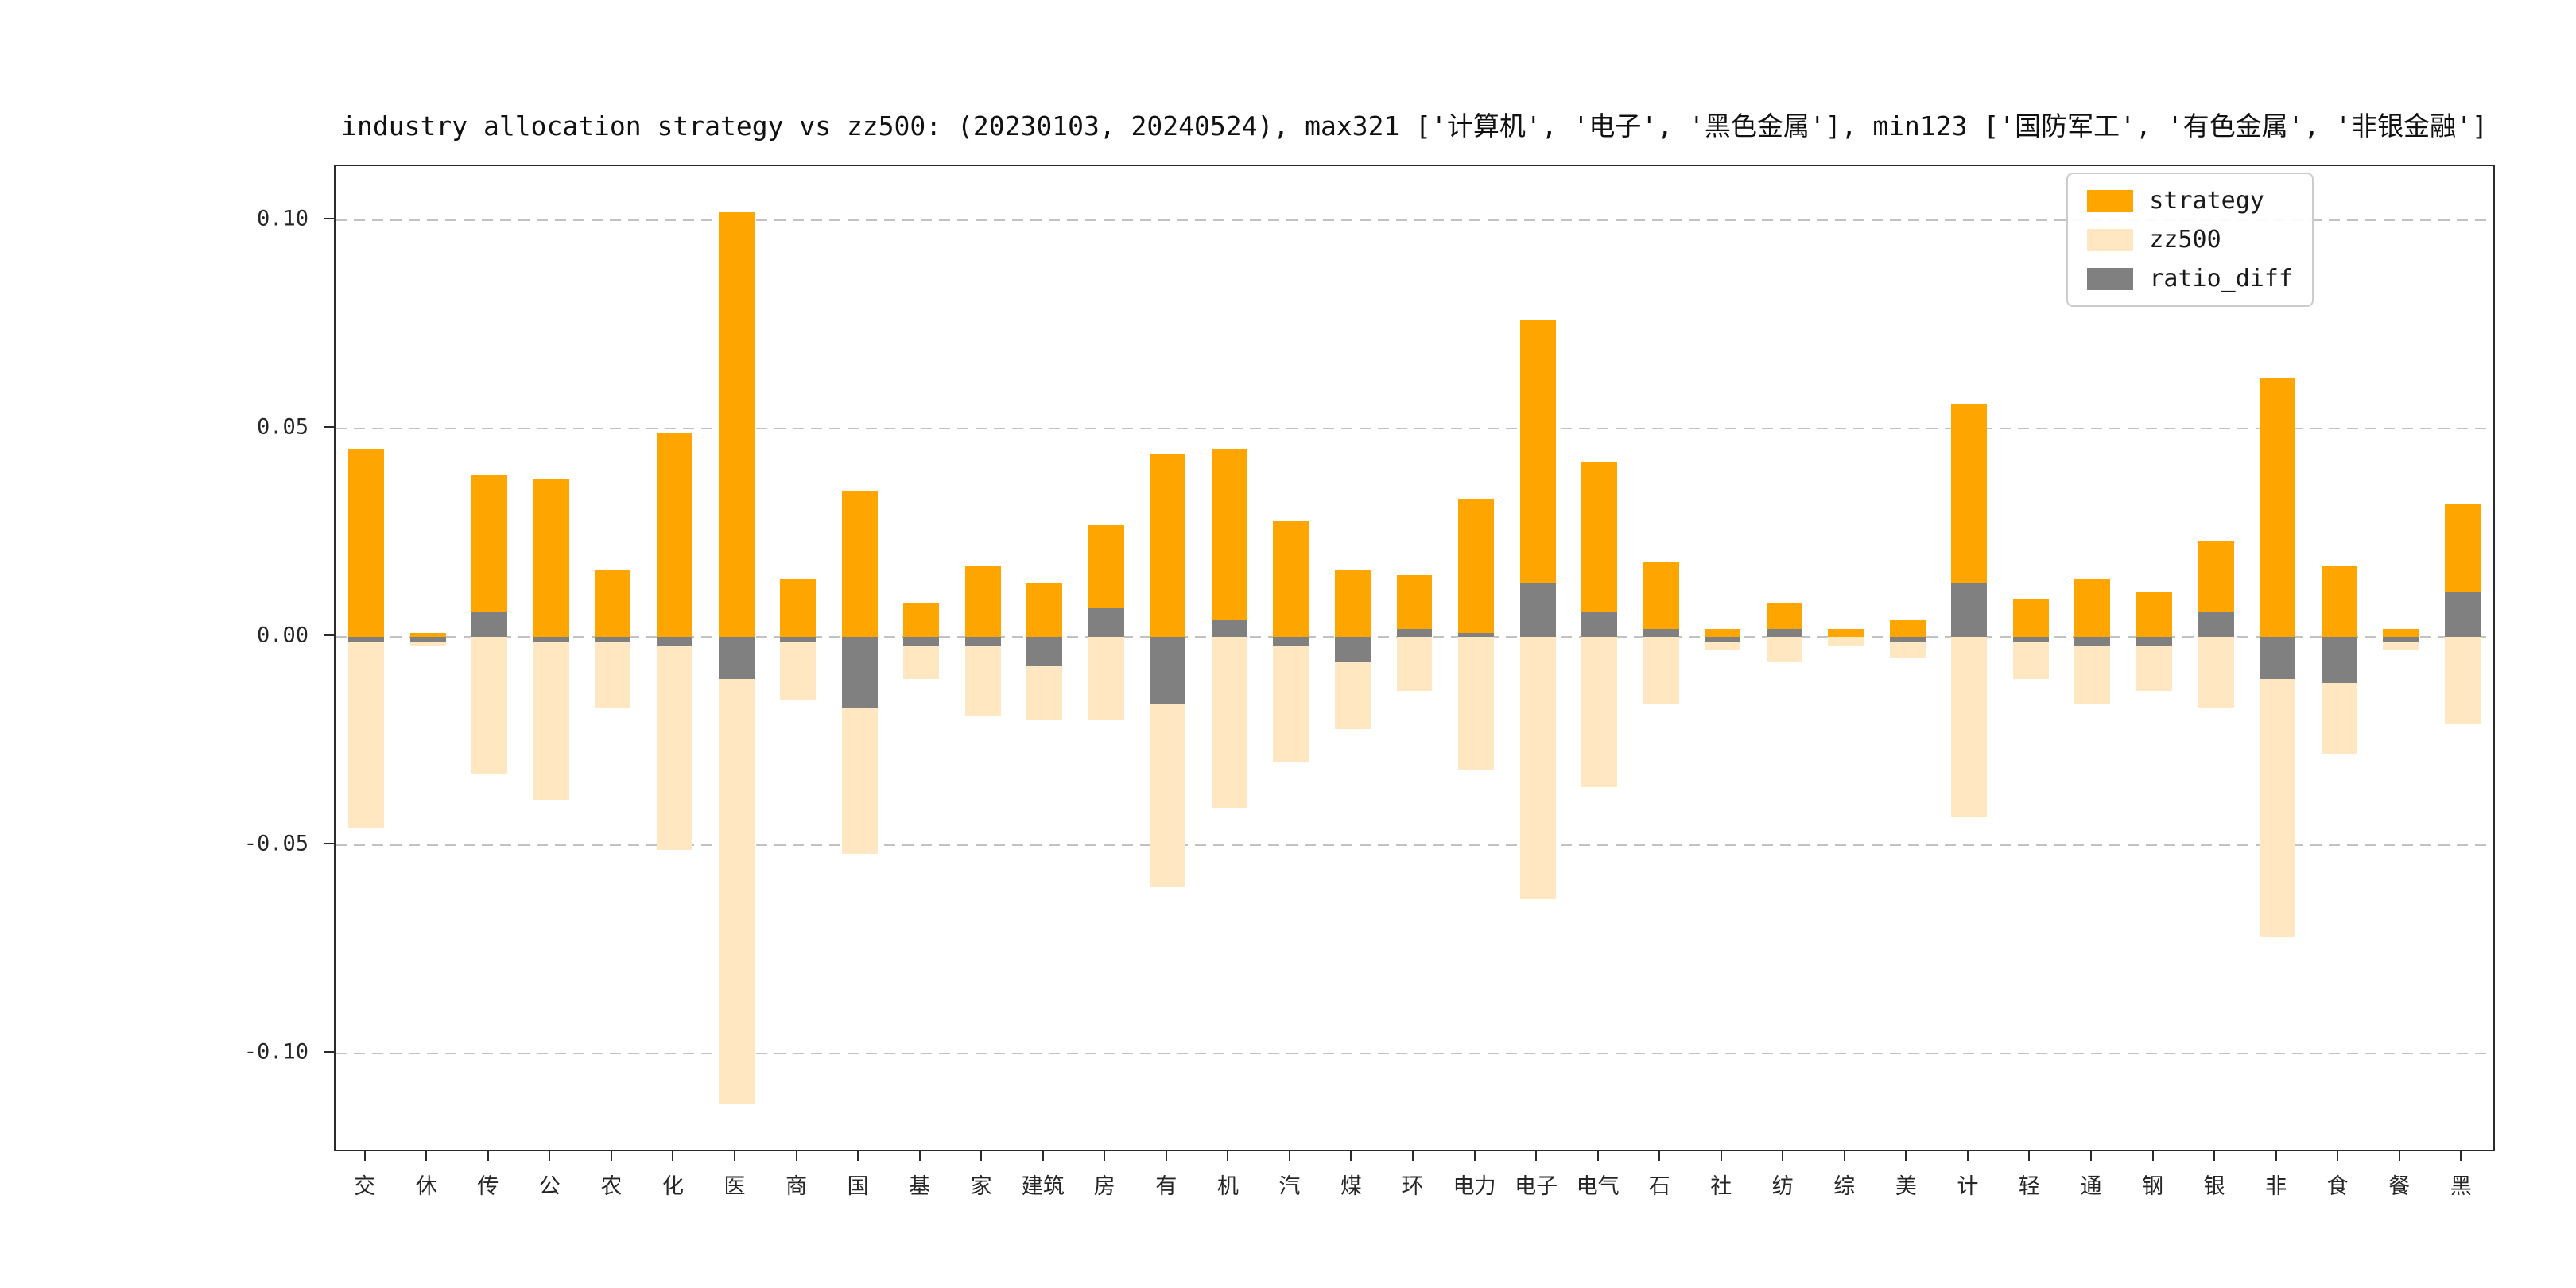  Describe the element at coordinates (797, 1186) in the screenshot. I see `x-tick-label: 商` at that location.